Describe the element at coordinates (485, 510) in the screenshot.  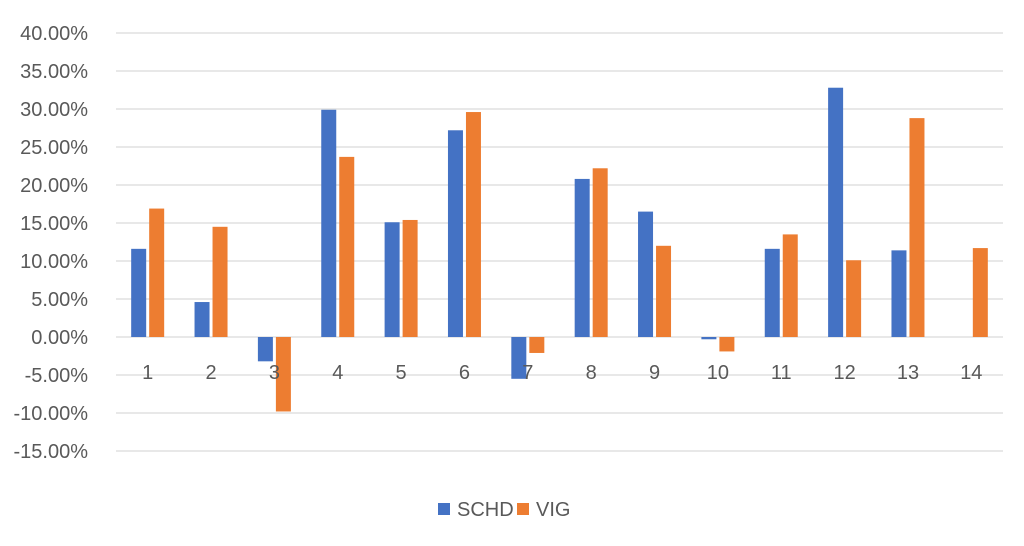
I see `legend-label-schd: SCHD` at that location.